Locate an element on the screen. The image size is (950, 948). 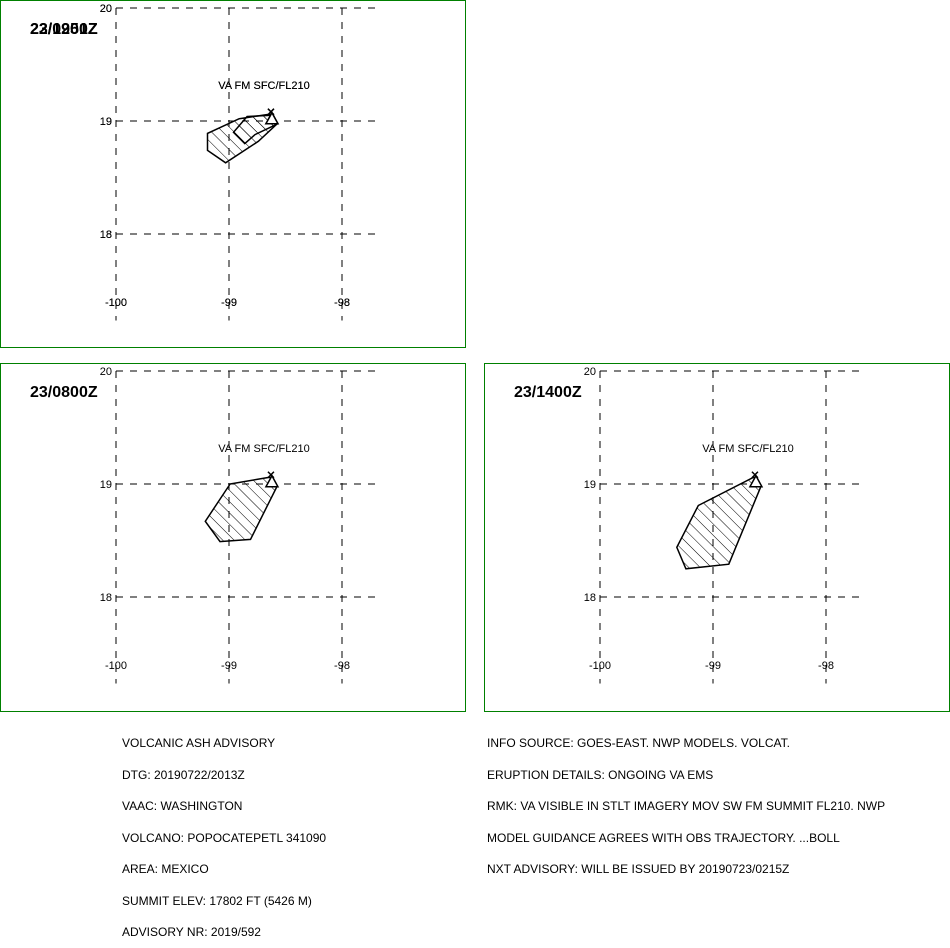
panel-time-label: 23/0800Z is located at coordinates (64, 392).